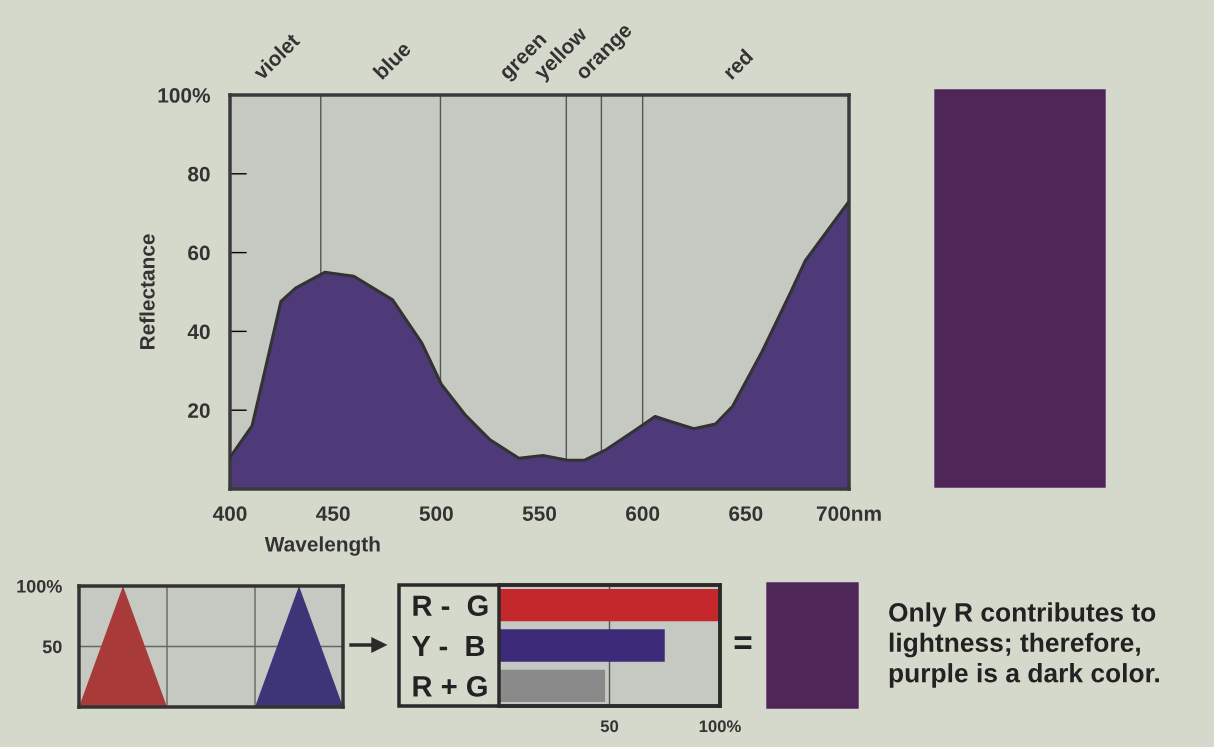 This screenshot has width=1214, height=747. Describe the element at coordinates (229, 513) in the screenshot. I see `x-tick-label: 400` at that location.